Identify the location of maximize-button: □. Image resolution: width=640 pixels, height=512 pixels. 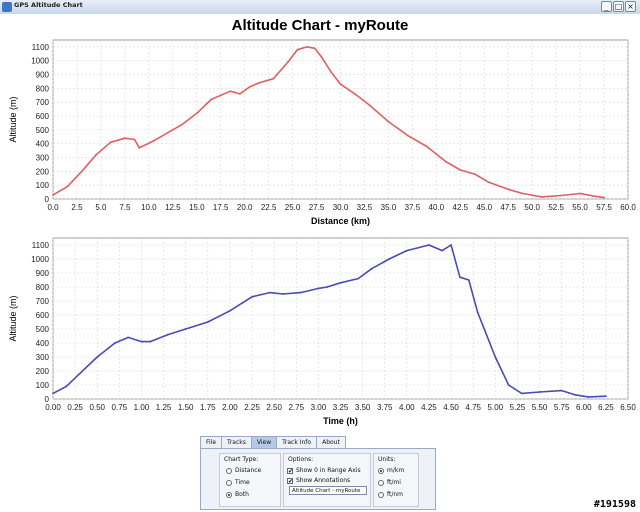
(618, 6).